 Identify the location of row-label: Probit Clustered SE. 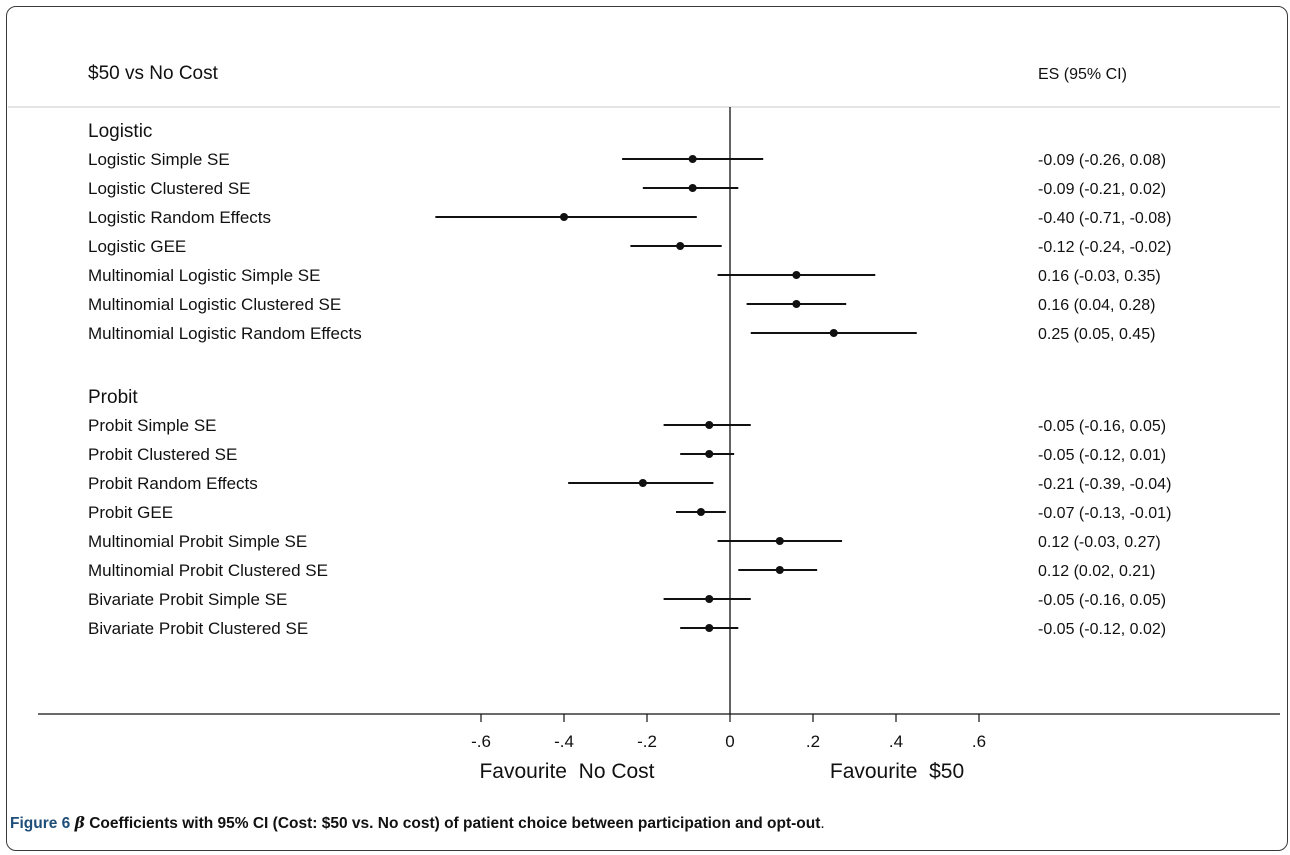
(162, 454).